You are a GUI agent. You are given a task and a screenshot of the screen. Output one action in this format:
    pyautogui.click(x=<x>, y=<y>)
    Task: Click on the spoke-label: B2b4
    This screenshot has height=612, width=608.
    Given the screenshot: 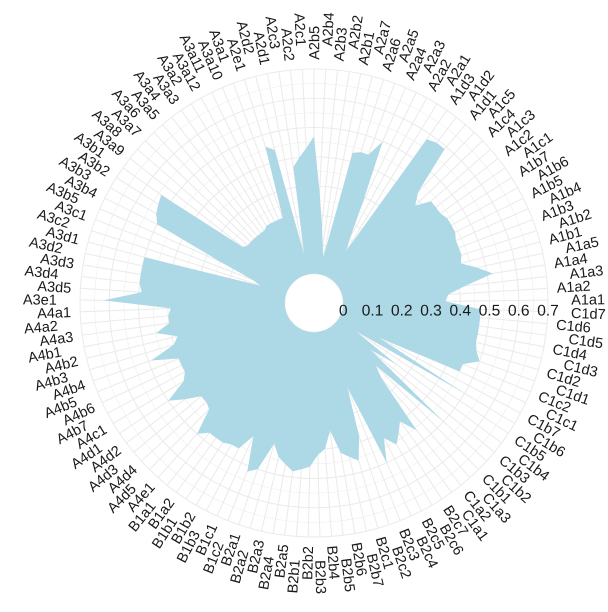 What is the action you would take?
    pyautogui.click(x=333, y=563)
    